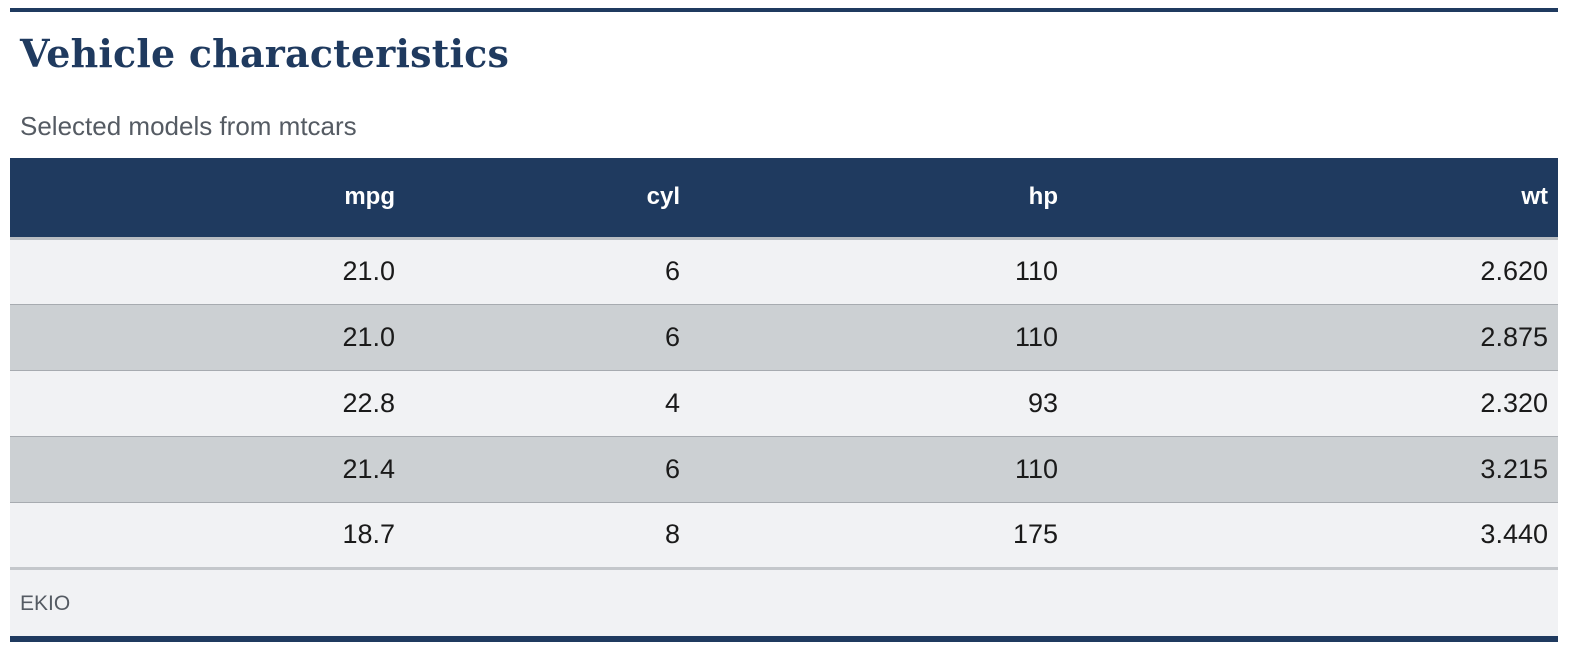 This screenshot has height=664, width=1588. What do you see at coordinates (245, 198) in the screenshot?
I see `column-header-mpg: mpg` at bounding box center [245, 198].